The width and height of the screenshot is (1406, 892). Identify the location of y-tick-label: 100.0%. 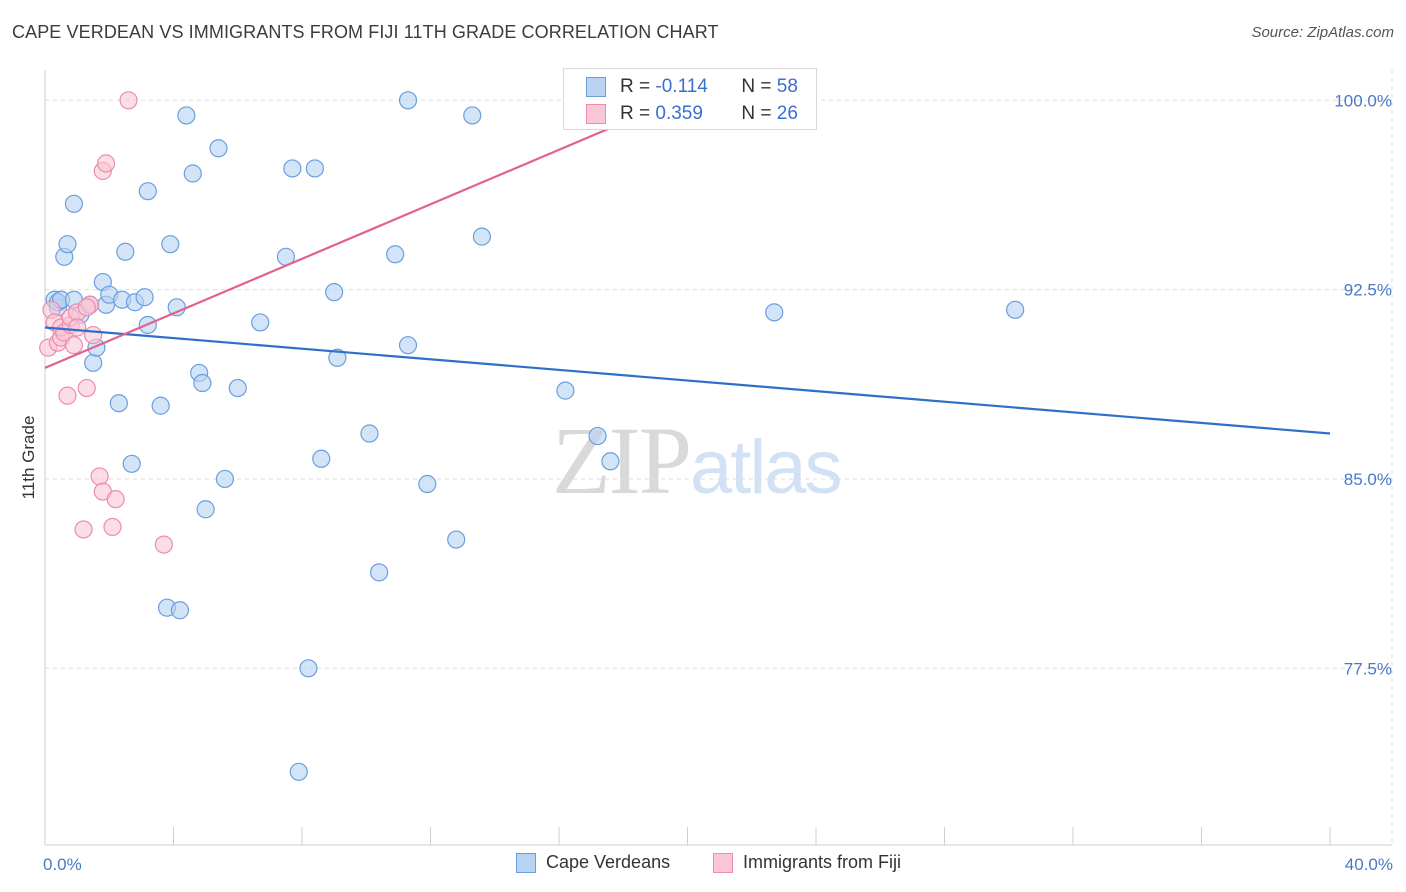
(1363, 100).